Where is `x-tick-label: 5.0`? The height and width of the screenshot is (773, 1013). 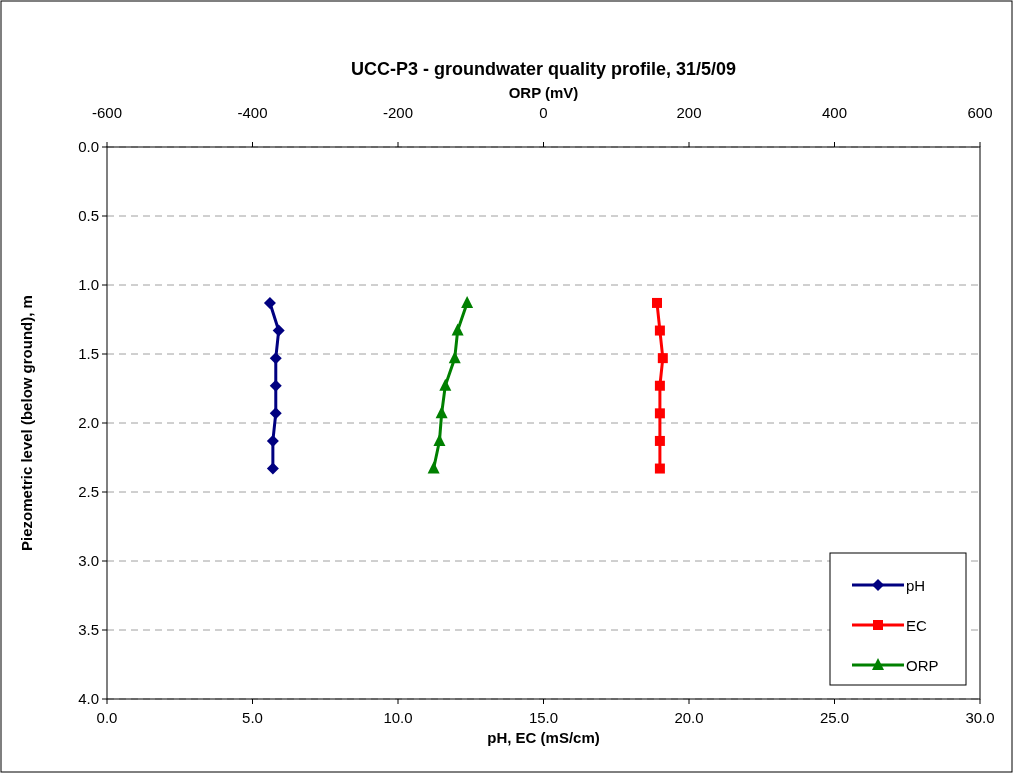 x-tick-label: 5.0 is located at coordinates (252, 717).